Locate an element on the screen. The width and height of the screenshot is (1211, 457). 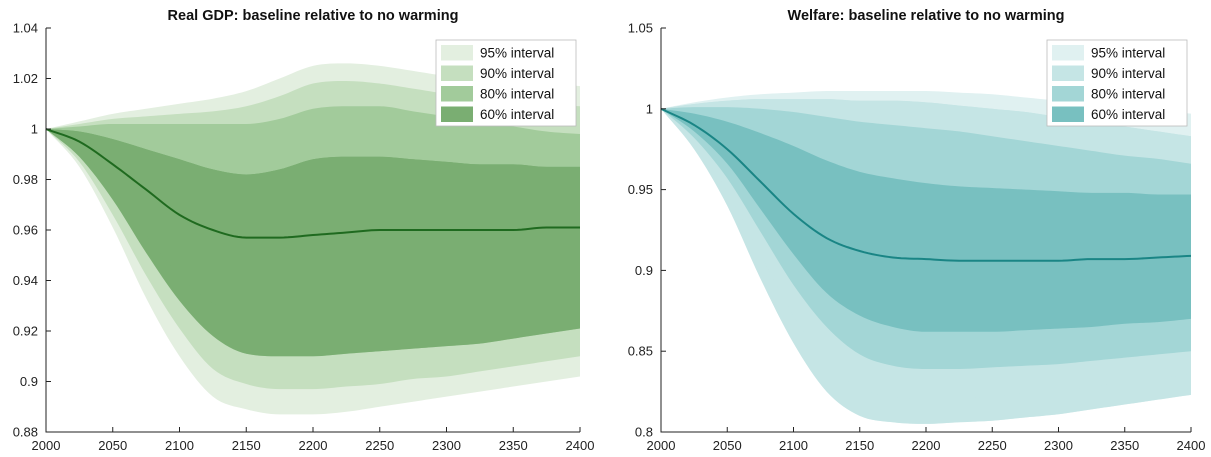
y-tick-label: 1.02 is located at coordinates (25, 78).